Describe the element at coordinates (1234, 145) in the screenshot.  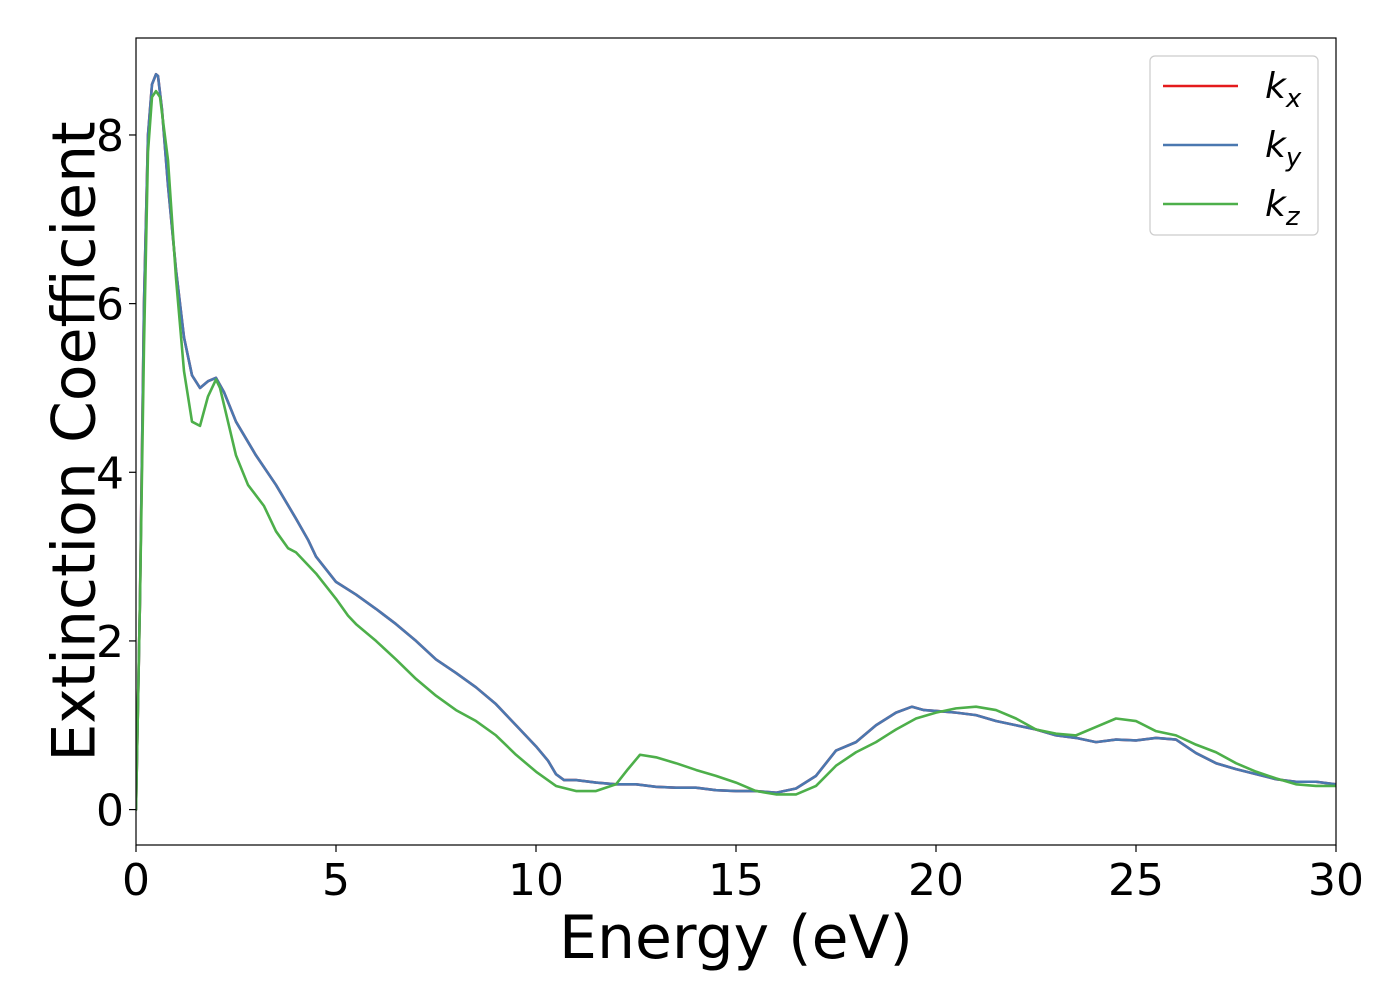
I see `legend: kx ky kz` at that location.